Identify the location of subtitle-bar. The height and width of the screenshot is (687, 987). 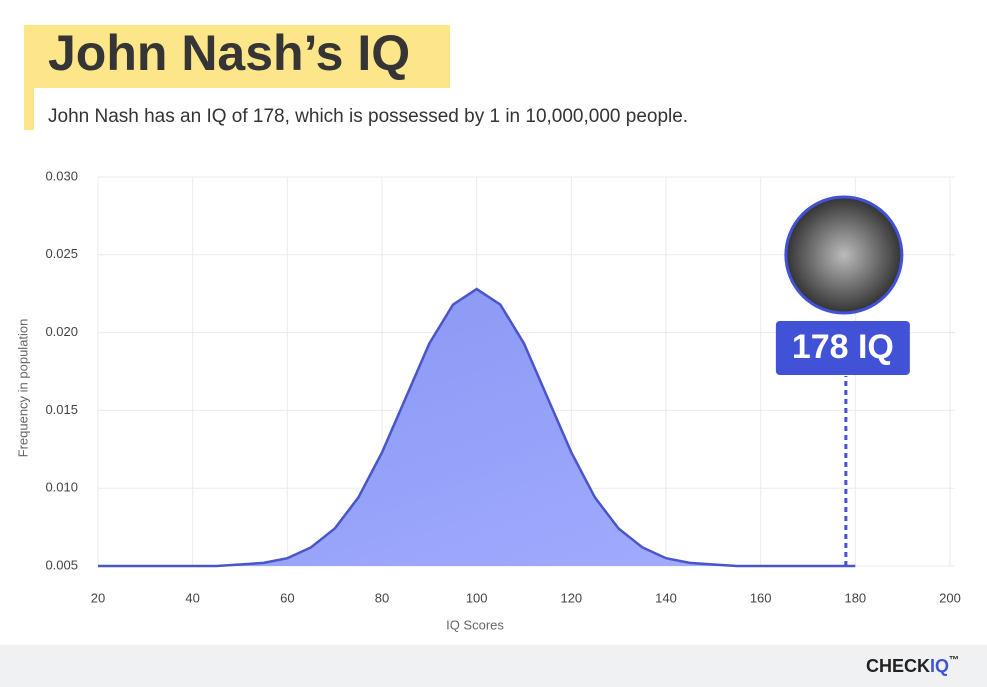
(29, 109).